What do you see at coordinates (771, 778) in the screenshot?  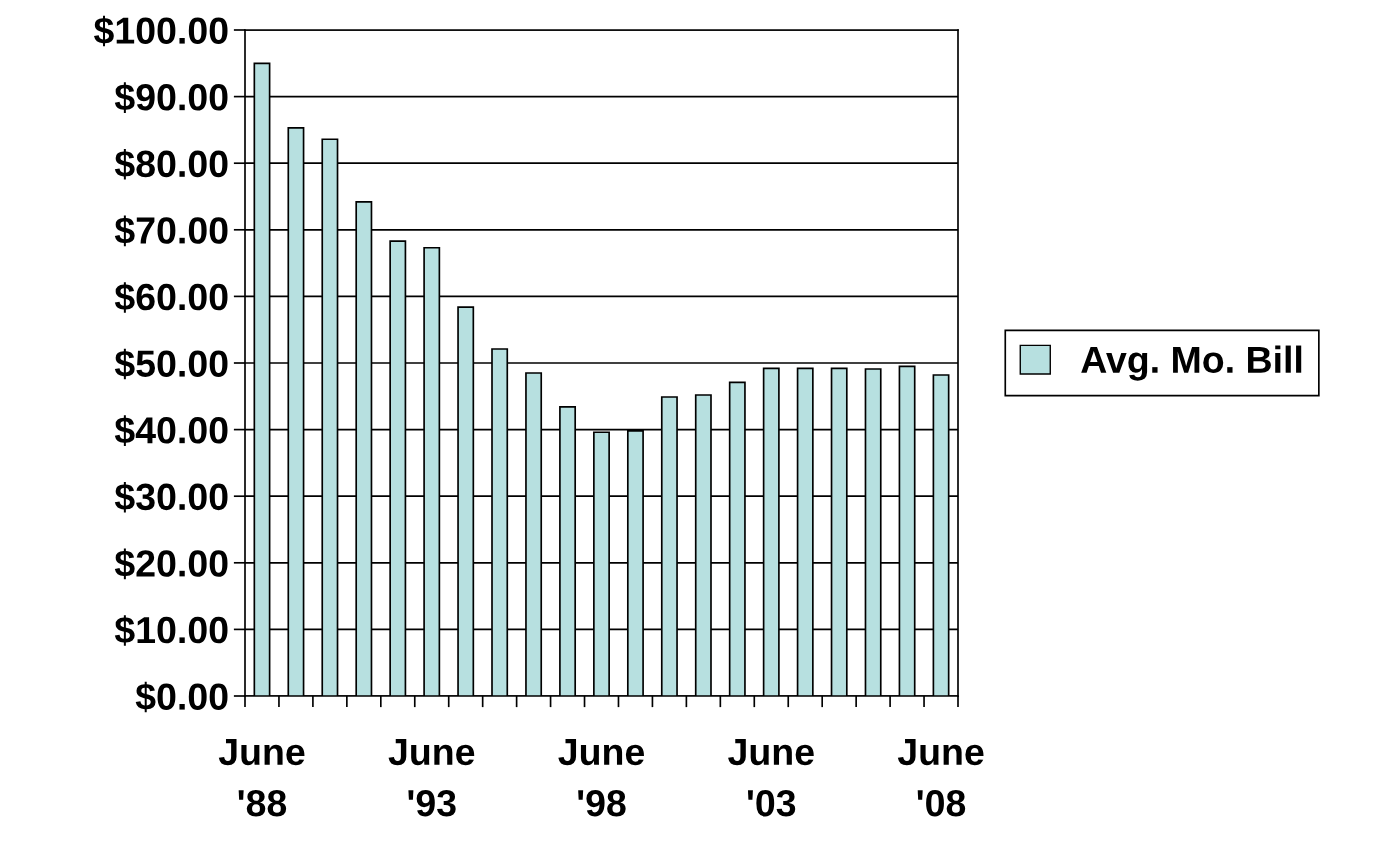 I see `x-tick-label: June '03` at bounding box center [771, 778].